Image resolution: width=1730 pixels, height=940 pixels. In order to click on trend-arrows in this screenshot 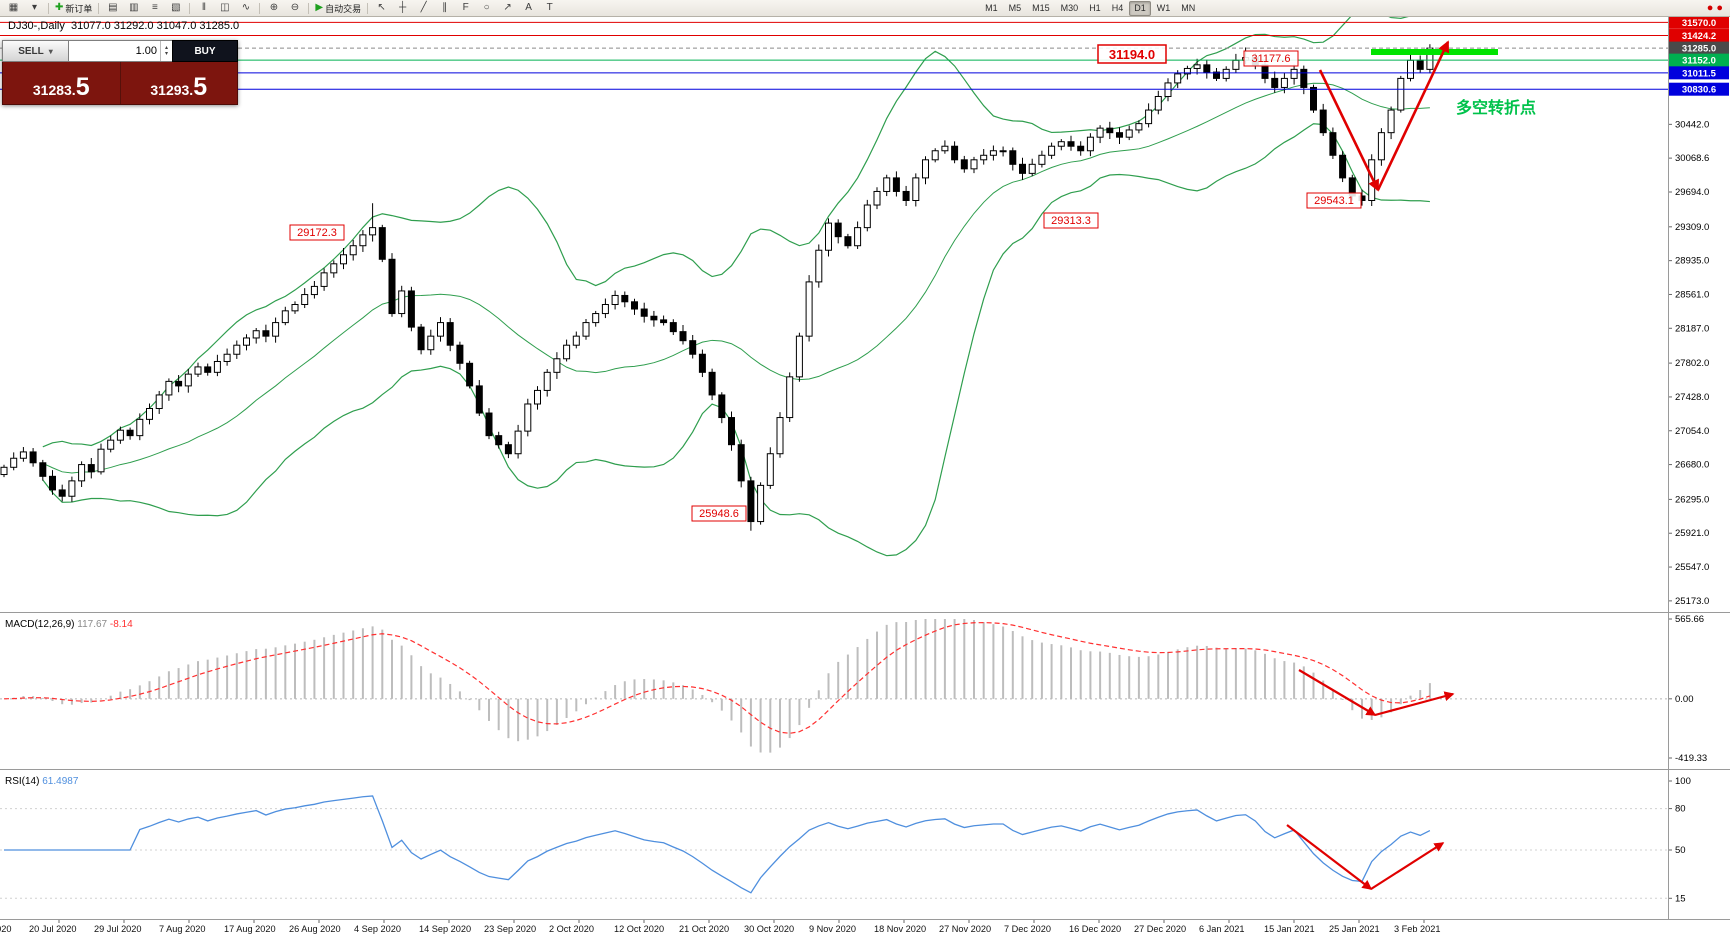, I will do `click(1370, 465)`.